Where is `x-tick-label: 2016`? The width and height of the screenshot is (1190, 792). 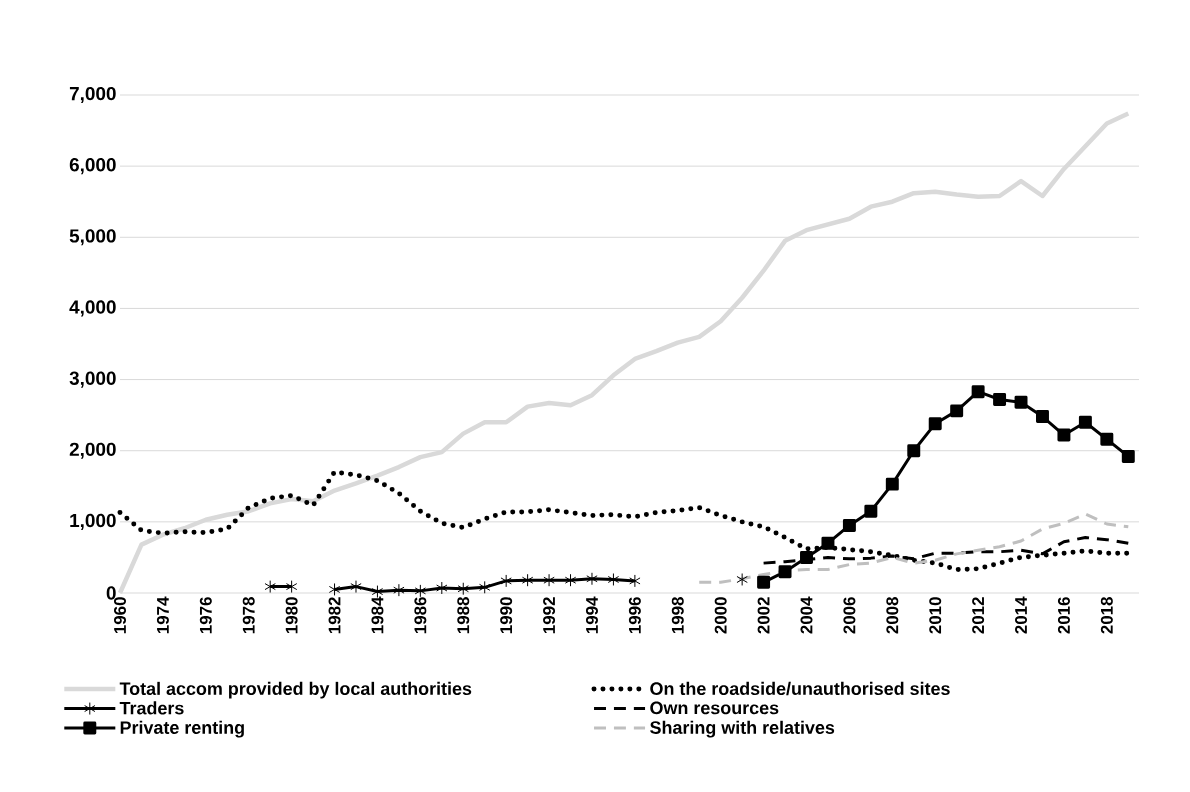 x-tick-label: 2016 is located at coordinates (1063, 615).